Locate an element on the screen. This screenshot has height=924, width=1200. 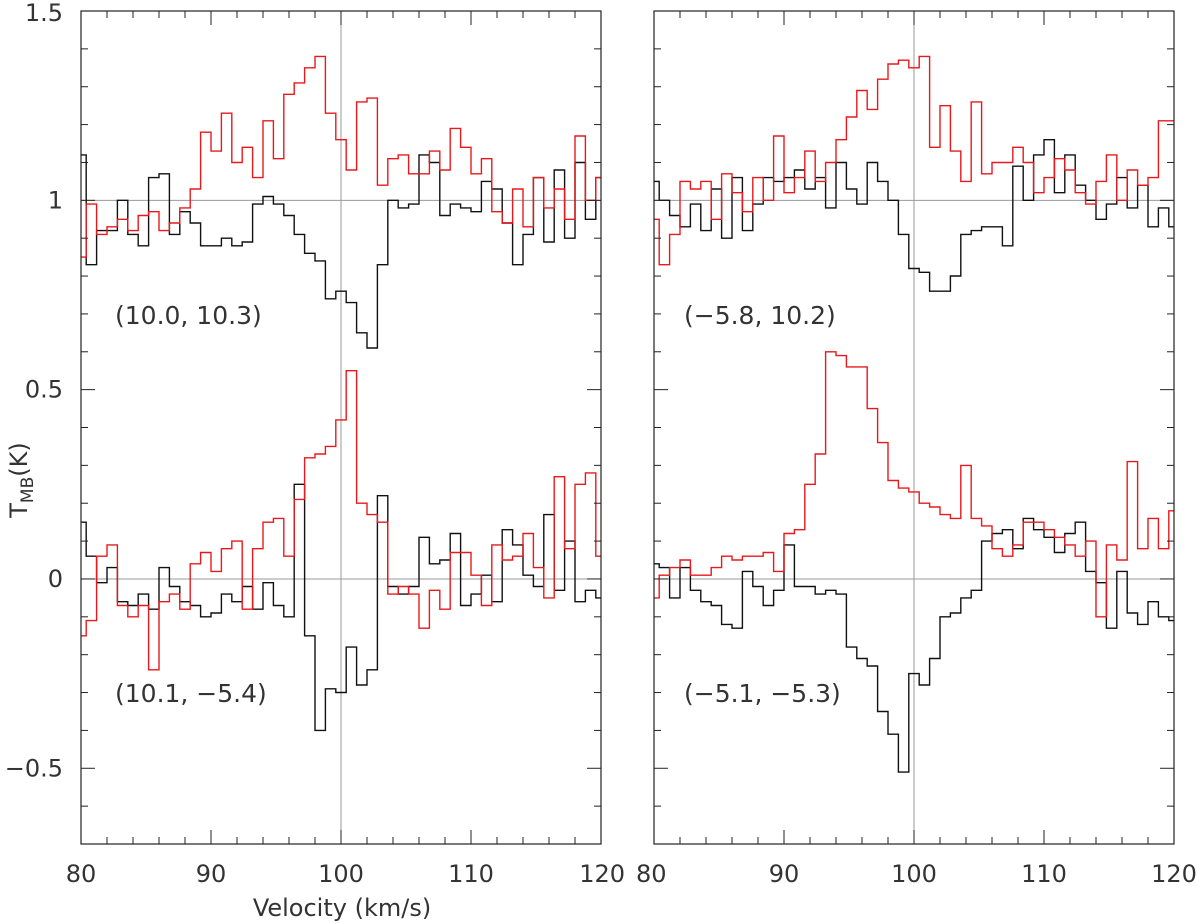
y-tick-label: −0.5 is located at coordinates (34, 768).